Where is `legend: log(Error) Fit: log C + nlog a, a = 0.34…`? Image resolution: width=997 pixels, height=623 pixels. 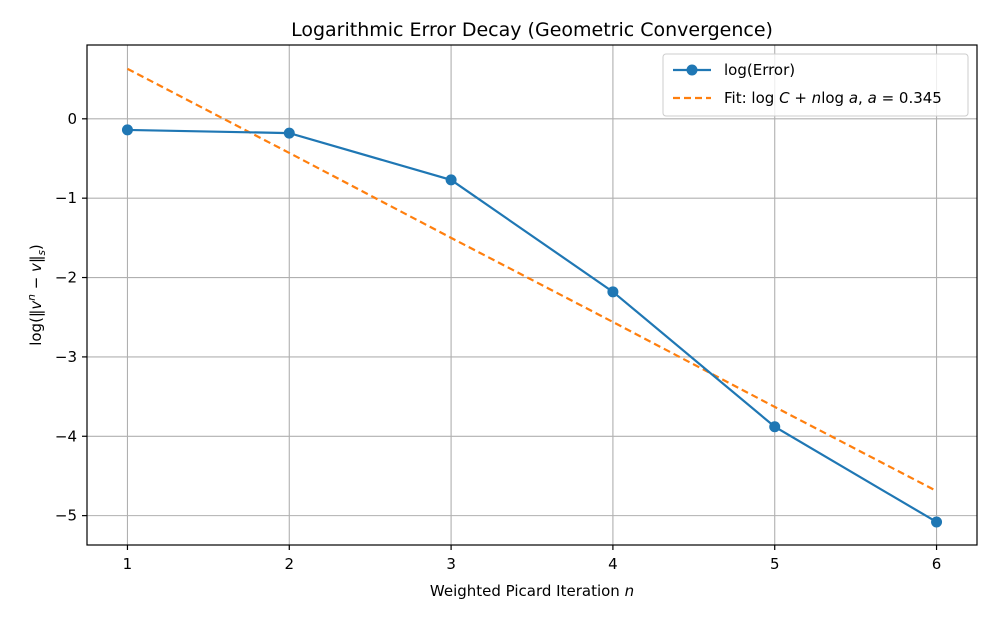
legend: log(Error) Fit: log C + nlog a, a = 0.34… is located at coordinates (815, 85).